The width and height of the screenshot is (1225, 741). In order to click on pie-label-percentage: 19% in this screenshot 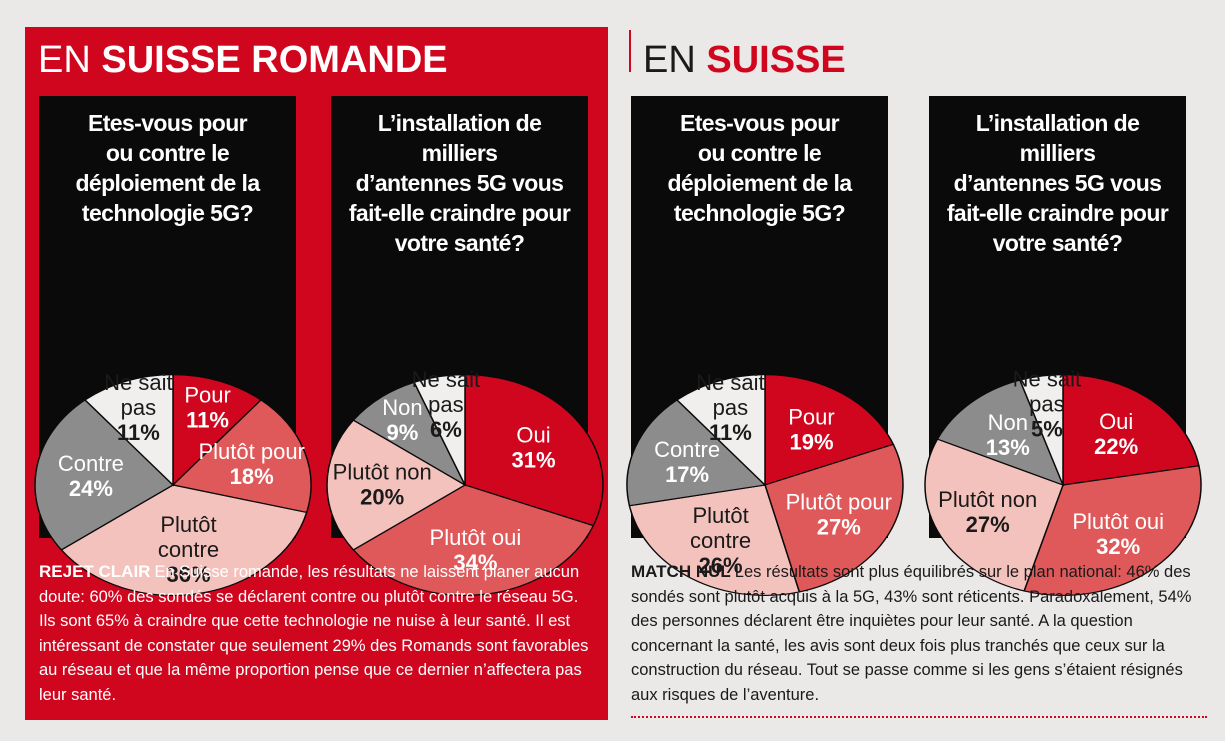, I will do `click(811, 442)`.